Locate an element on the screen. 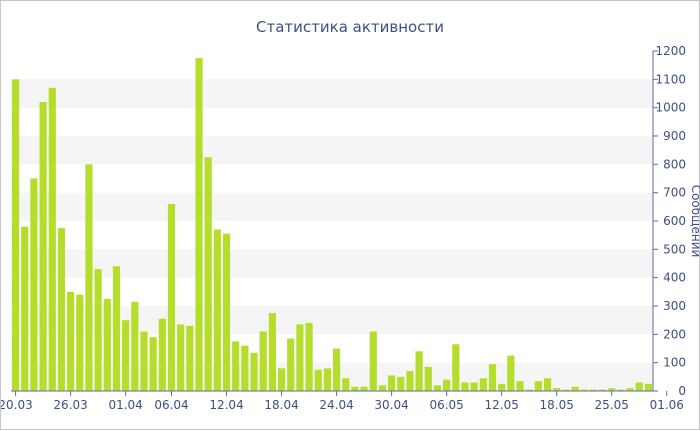  x-tick-label: 01.06 is located at coordinates (667, 405).